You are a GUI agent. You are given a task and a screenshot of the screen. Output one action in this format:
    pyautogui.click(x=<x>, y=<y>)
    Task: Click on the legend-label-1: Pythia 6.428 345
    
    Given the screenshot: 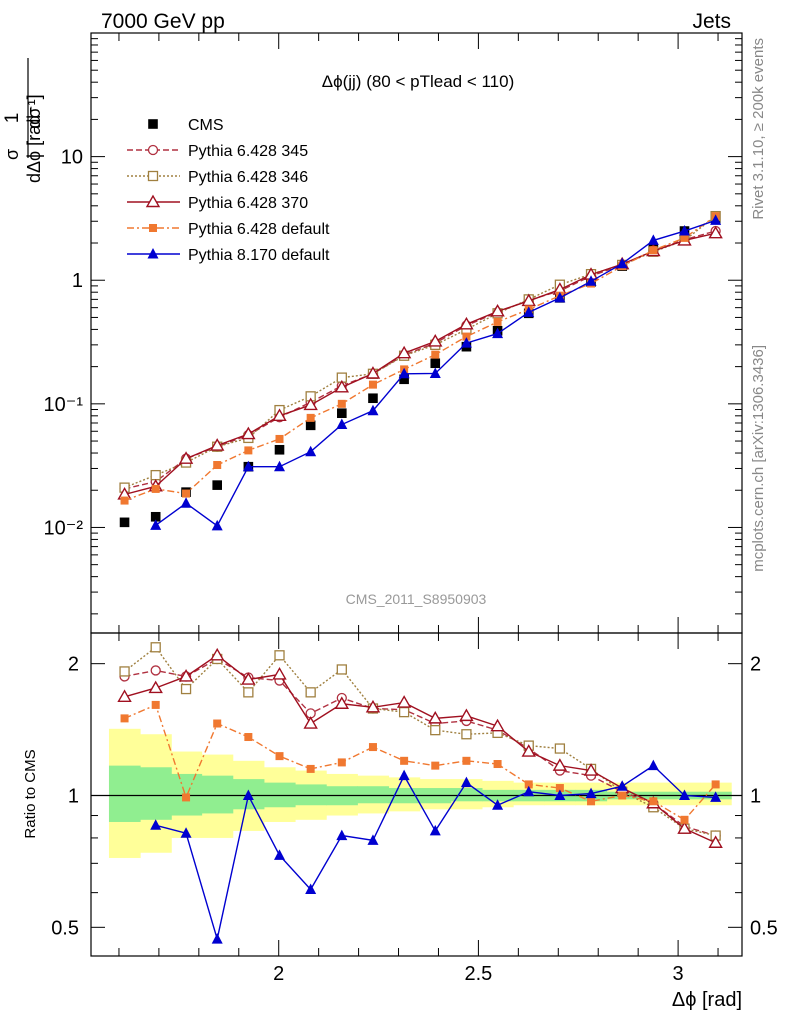 What is the action you would take?
    pyautogui.click(x=248, y=151)
    